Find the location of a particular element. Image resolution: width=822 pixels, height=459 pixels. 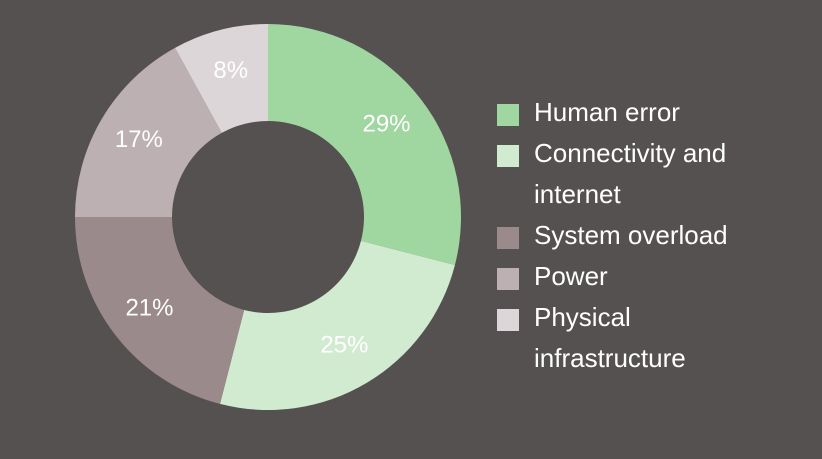

legend-item: Connectivity and internet is located at coordinates (628, 174).